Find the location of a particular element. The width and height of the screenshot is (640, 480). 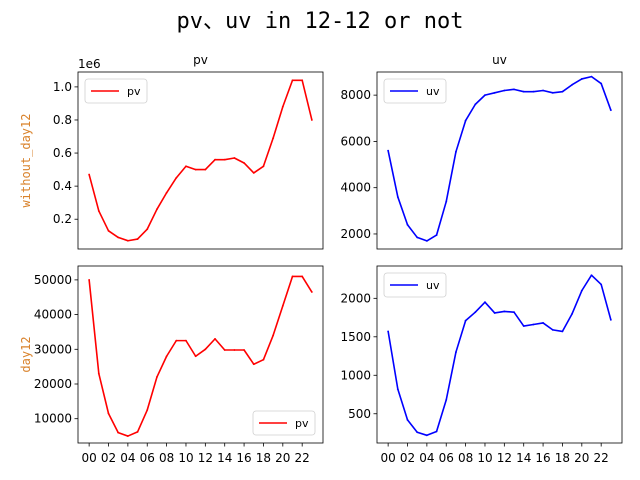

subplot-title: uv is located at coordinates (499, 60).